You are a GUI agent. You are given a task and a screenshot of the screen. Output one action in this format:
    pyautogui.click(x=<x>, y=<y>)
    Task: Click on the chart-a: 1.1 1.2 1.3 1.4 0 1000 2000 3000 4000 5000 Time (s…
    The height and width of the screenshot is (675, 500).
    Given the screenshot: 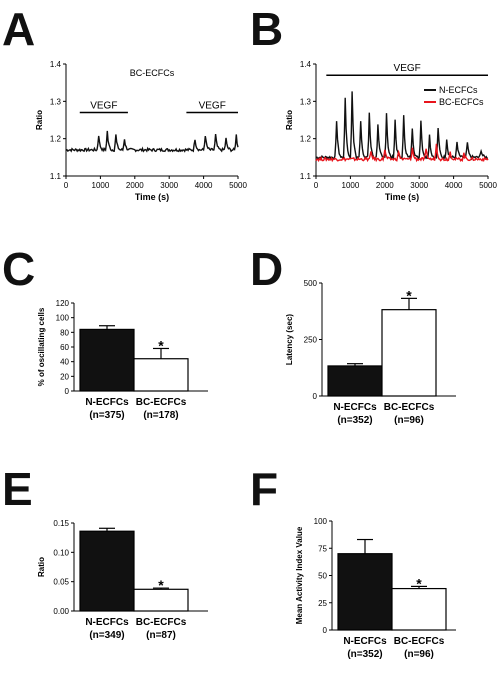 What is the action you would take?
    pyautogui.click(x=141, y=131)
    